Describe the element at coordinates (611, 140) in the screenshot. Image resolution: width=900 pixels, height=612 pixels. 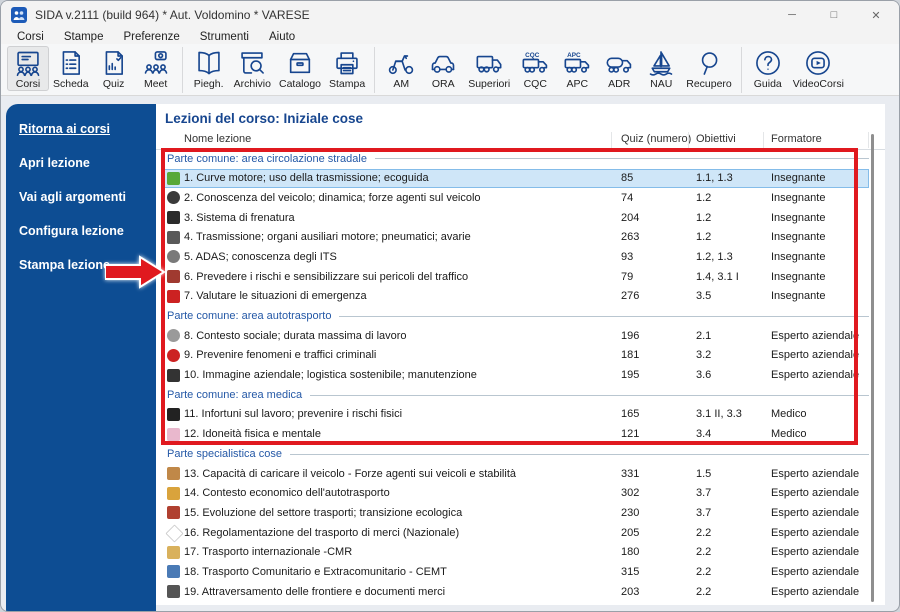
I see `column-separator` at that location.